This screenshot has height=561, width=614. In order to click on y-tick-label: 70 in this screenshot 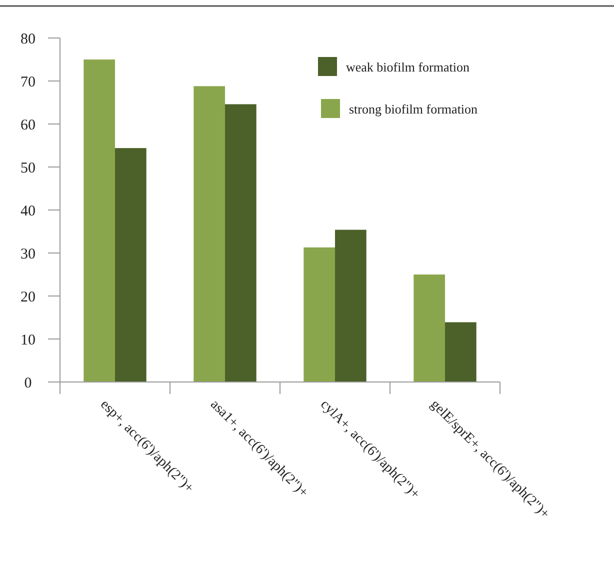, I will do `click(28, 82)`.